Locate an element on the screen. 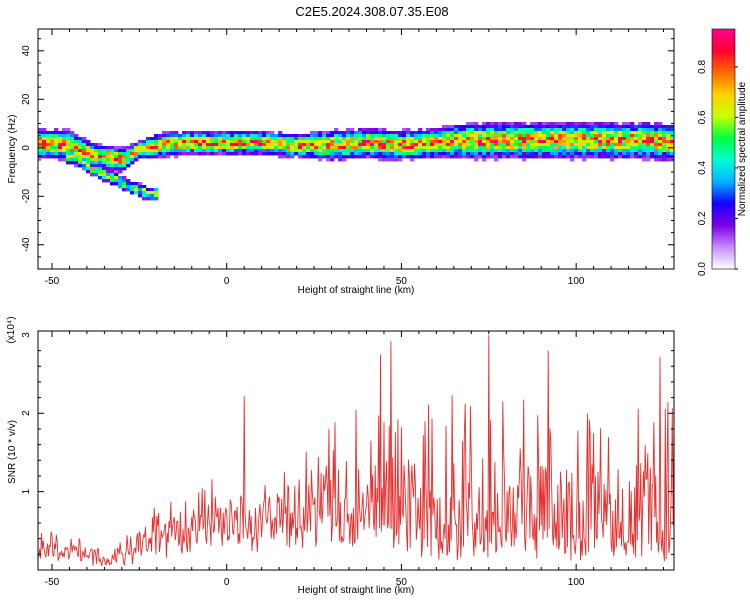 The width and height of the screenshot is (750, 600). x-tick-label: -50 is located at coordinates (52, 582).